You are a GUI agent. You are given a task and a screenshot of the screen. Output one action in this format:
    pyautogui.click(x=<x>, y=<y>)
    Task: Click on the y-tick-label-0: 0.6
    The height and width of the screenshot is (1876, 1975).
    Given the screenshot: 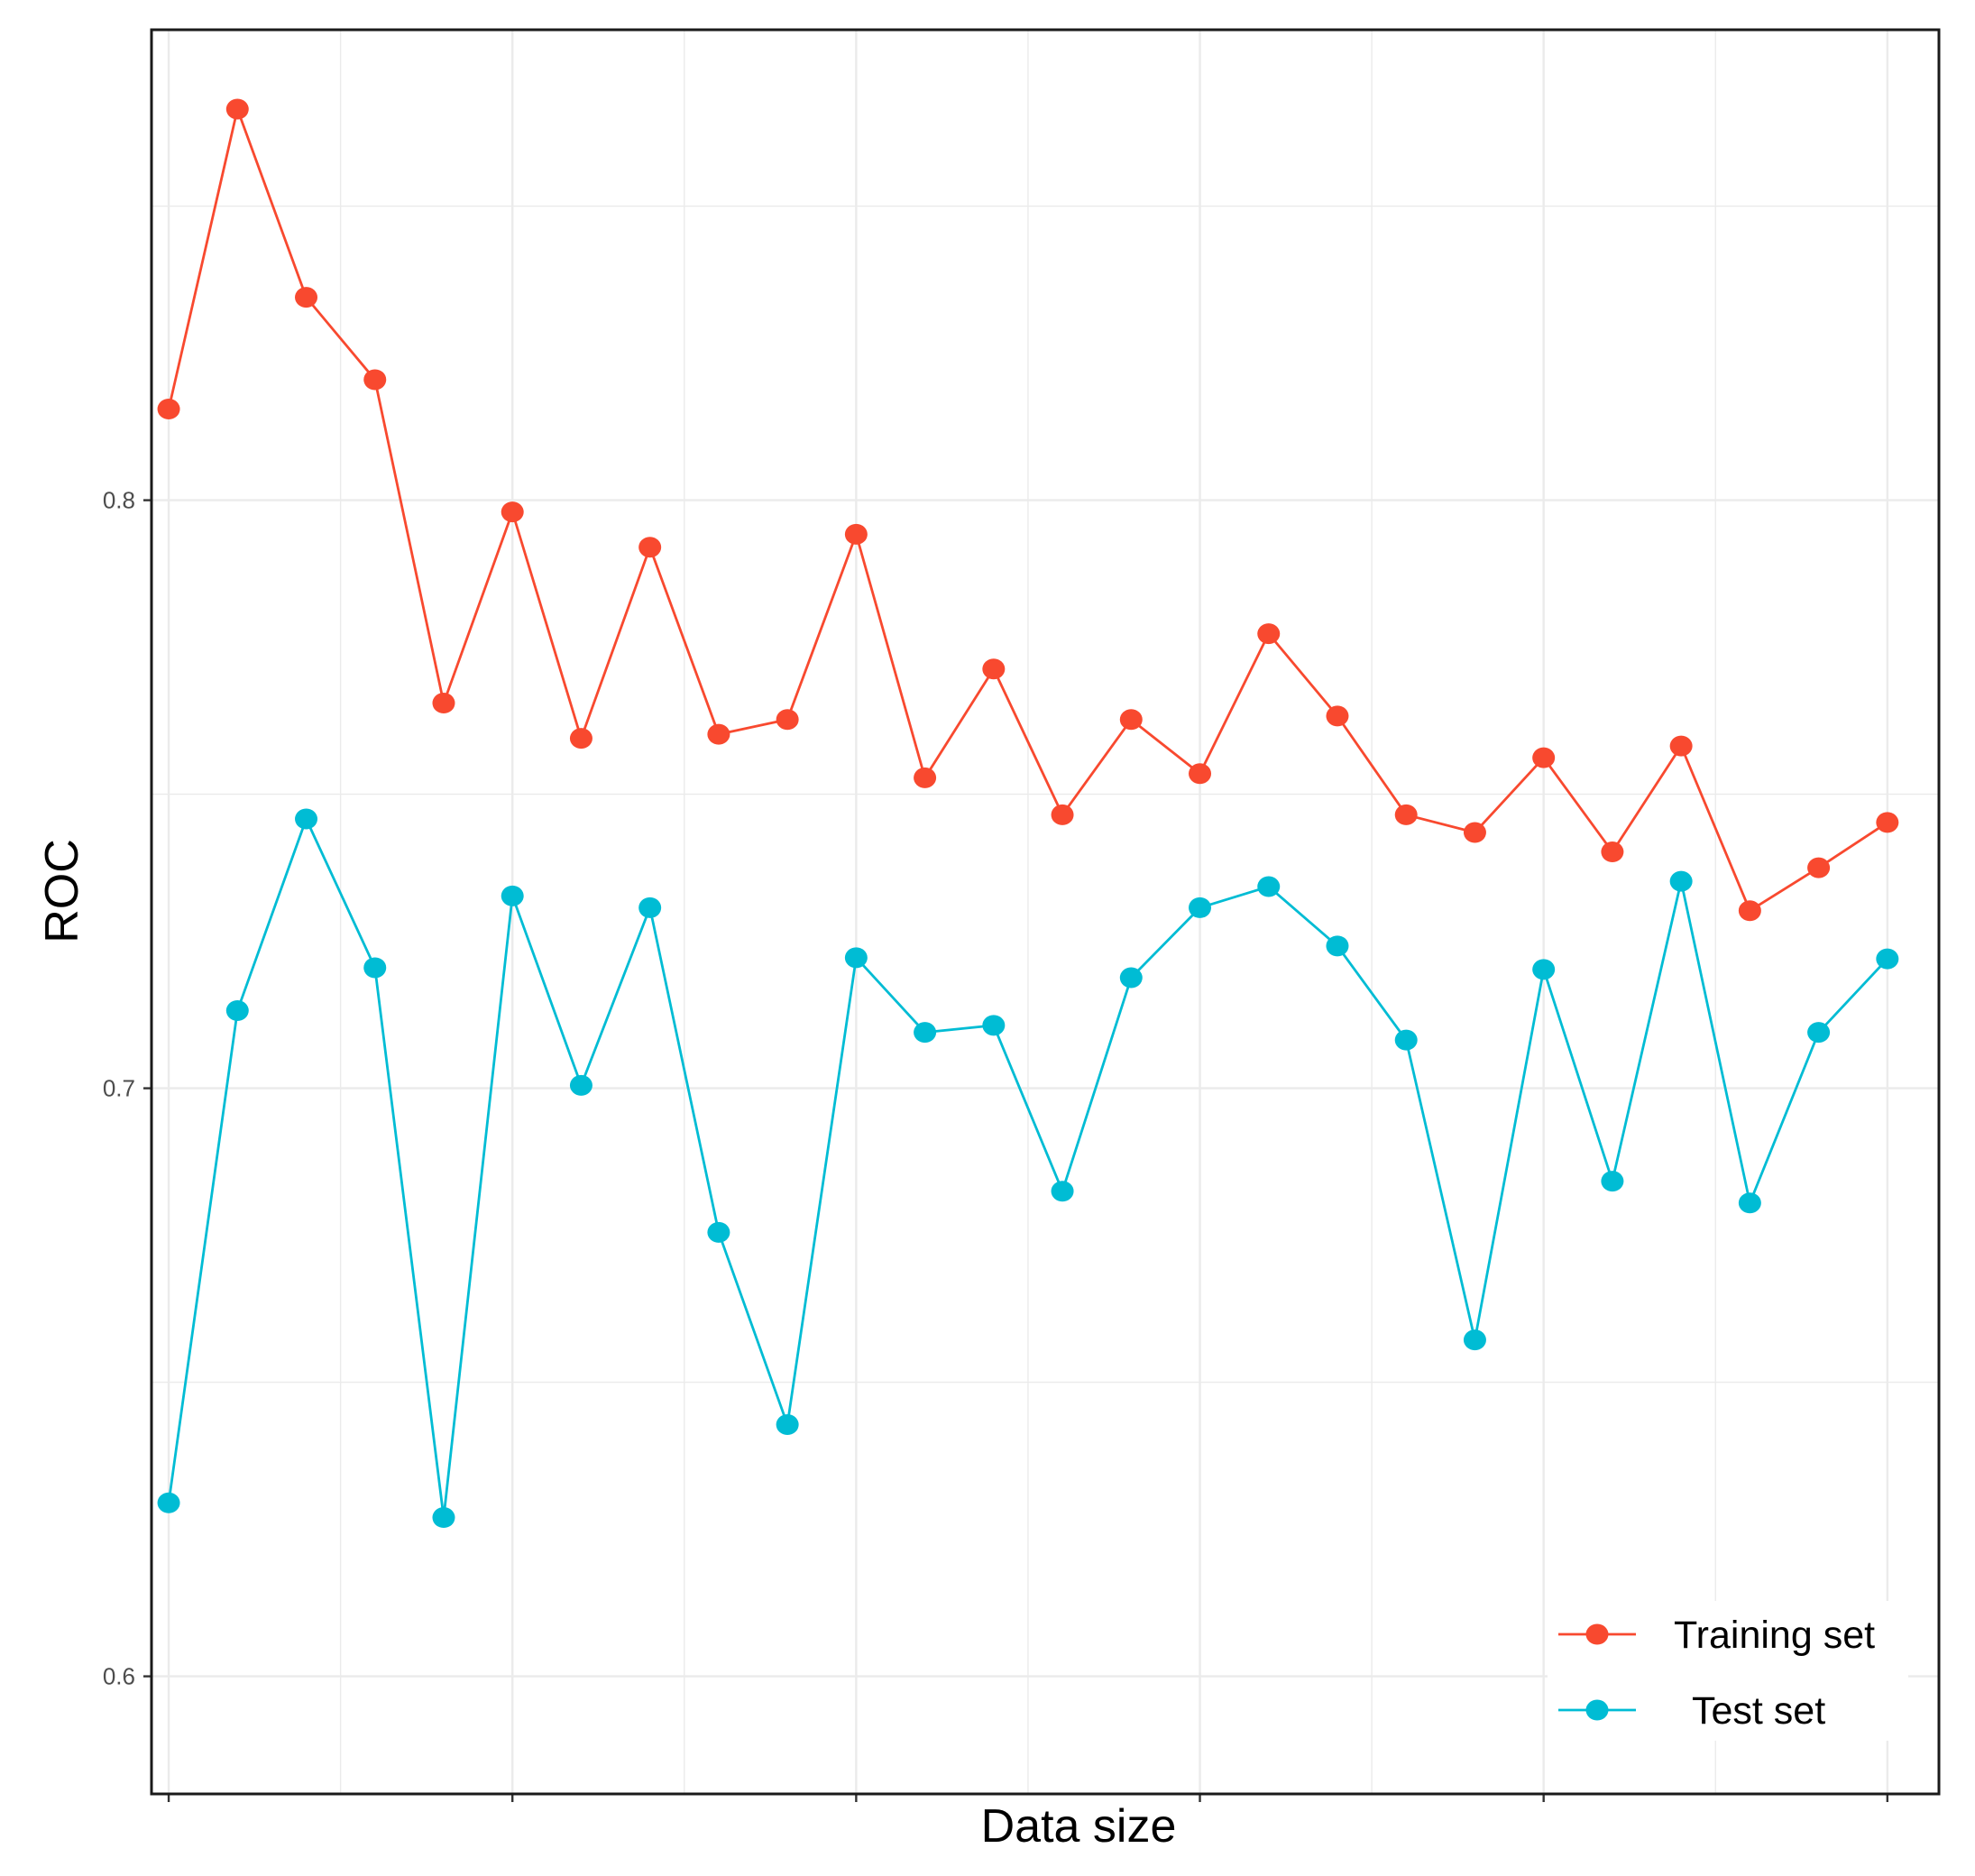 What is the action you would take?
    pyautogui.click(x=119, y=1676)
    